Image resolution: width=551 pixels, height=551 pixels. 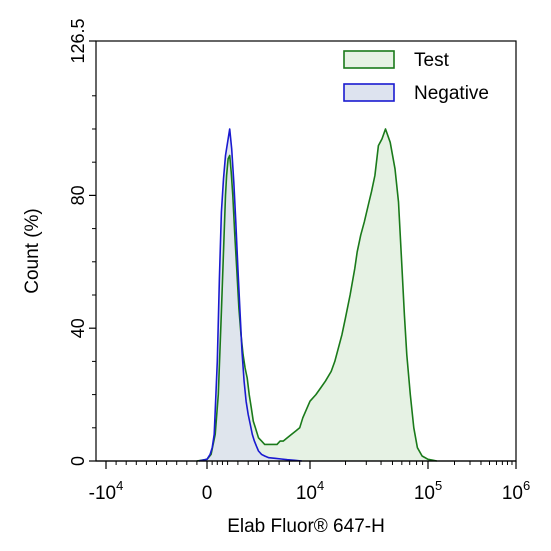 What do you see at coordinates (369, 92) in the screenshot?
I see `legend-swatch-negative` at bounding box center [369, 92].